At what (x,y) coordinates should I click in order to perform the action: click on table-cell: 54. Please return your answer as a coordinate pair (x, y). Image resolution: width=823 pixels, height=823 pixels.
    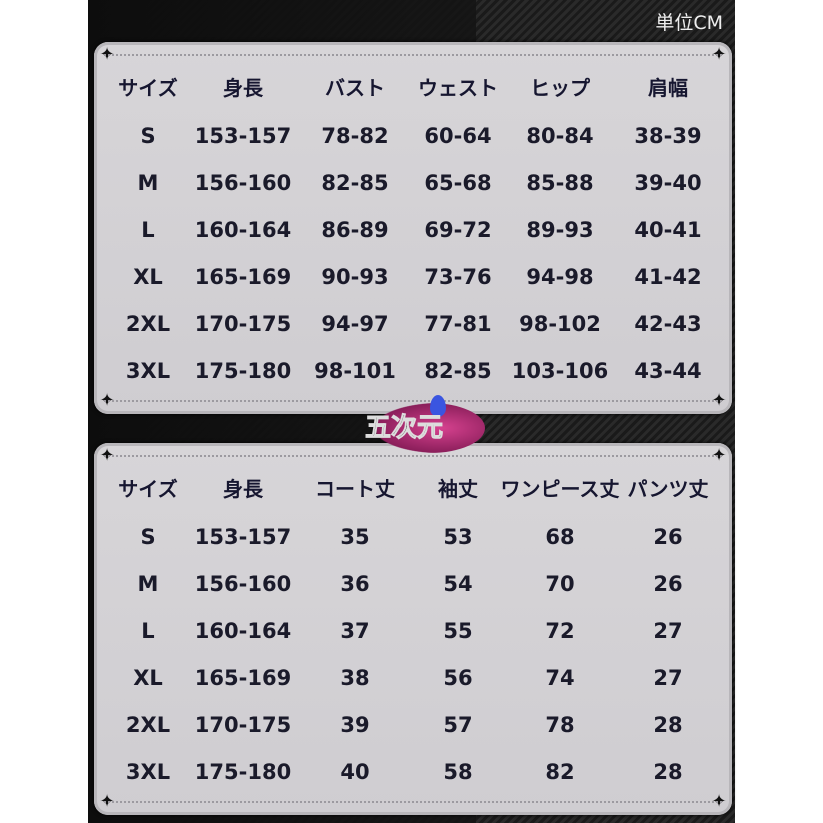
    Looking at the image, I should click on (458, 584).